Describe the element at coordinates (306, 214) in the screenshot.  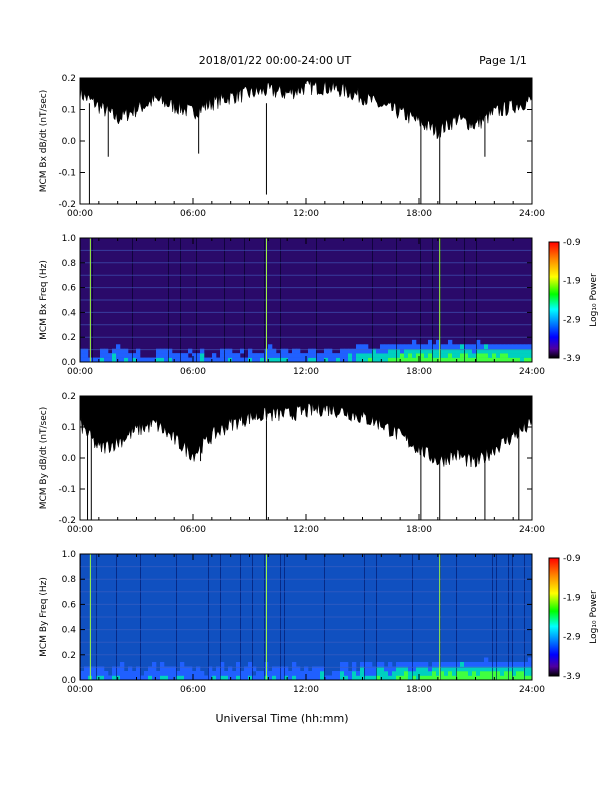
I see `x-tick-label: 12:00` at that location.